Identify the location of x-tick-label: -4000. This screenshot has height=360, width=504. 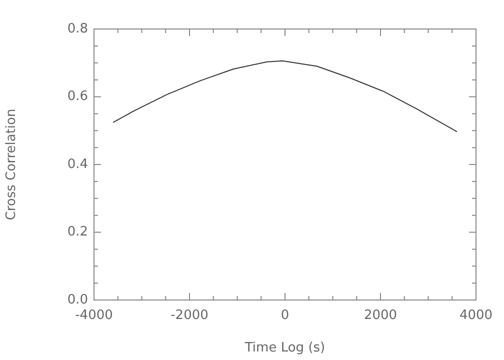
(94, 316).